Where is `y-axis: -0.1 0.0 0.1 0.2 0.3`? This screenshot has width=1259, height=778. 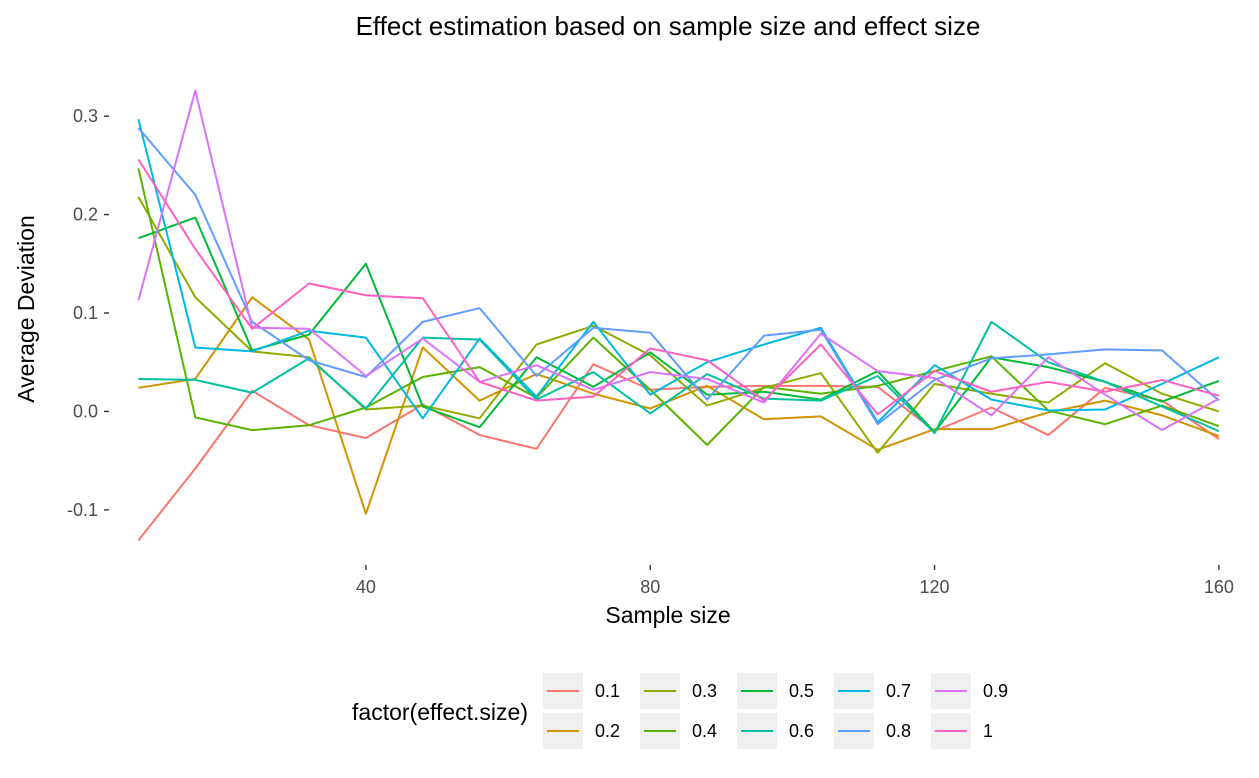 y-axis: -0.1 0.0 0.1 0.2 0.3 is located at coordinates (88, 313).